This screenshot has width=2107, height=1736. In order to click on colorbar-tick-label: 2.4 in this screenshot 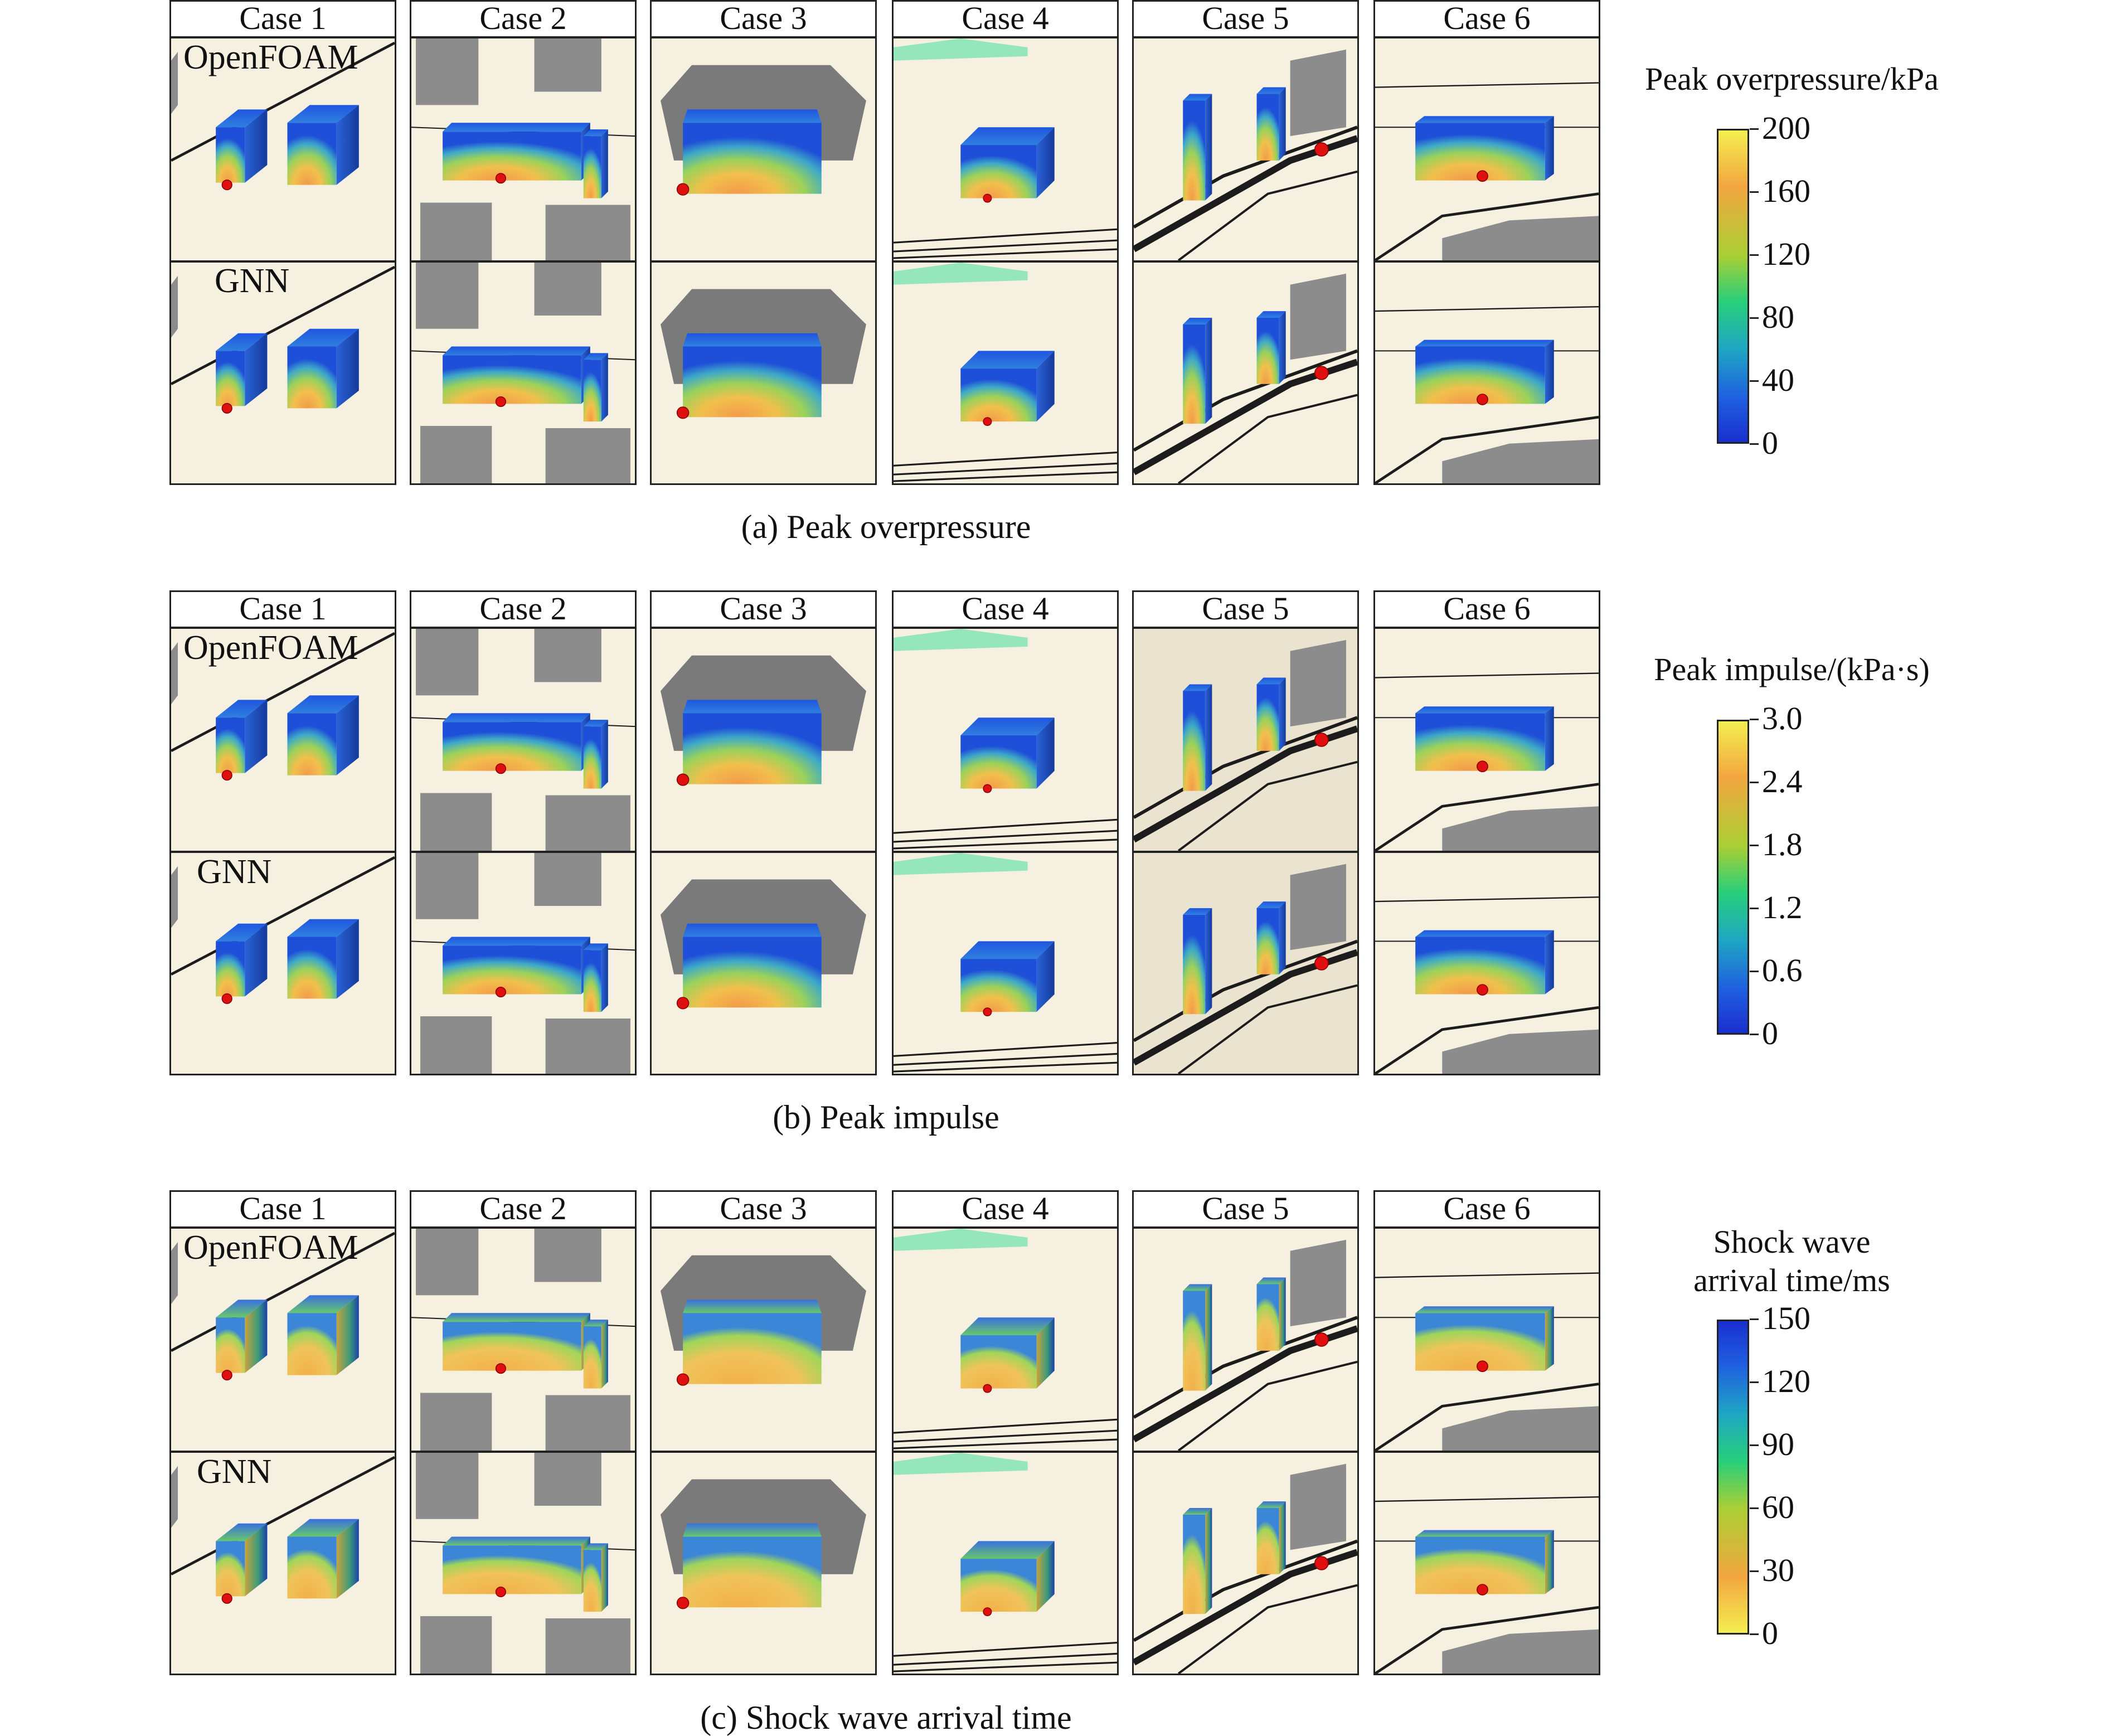, I will do `click(1783, 781)`.